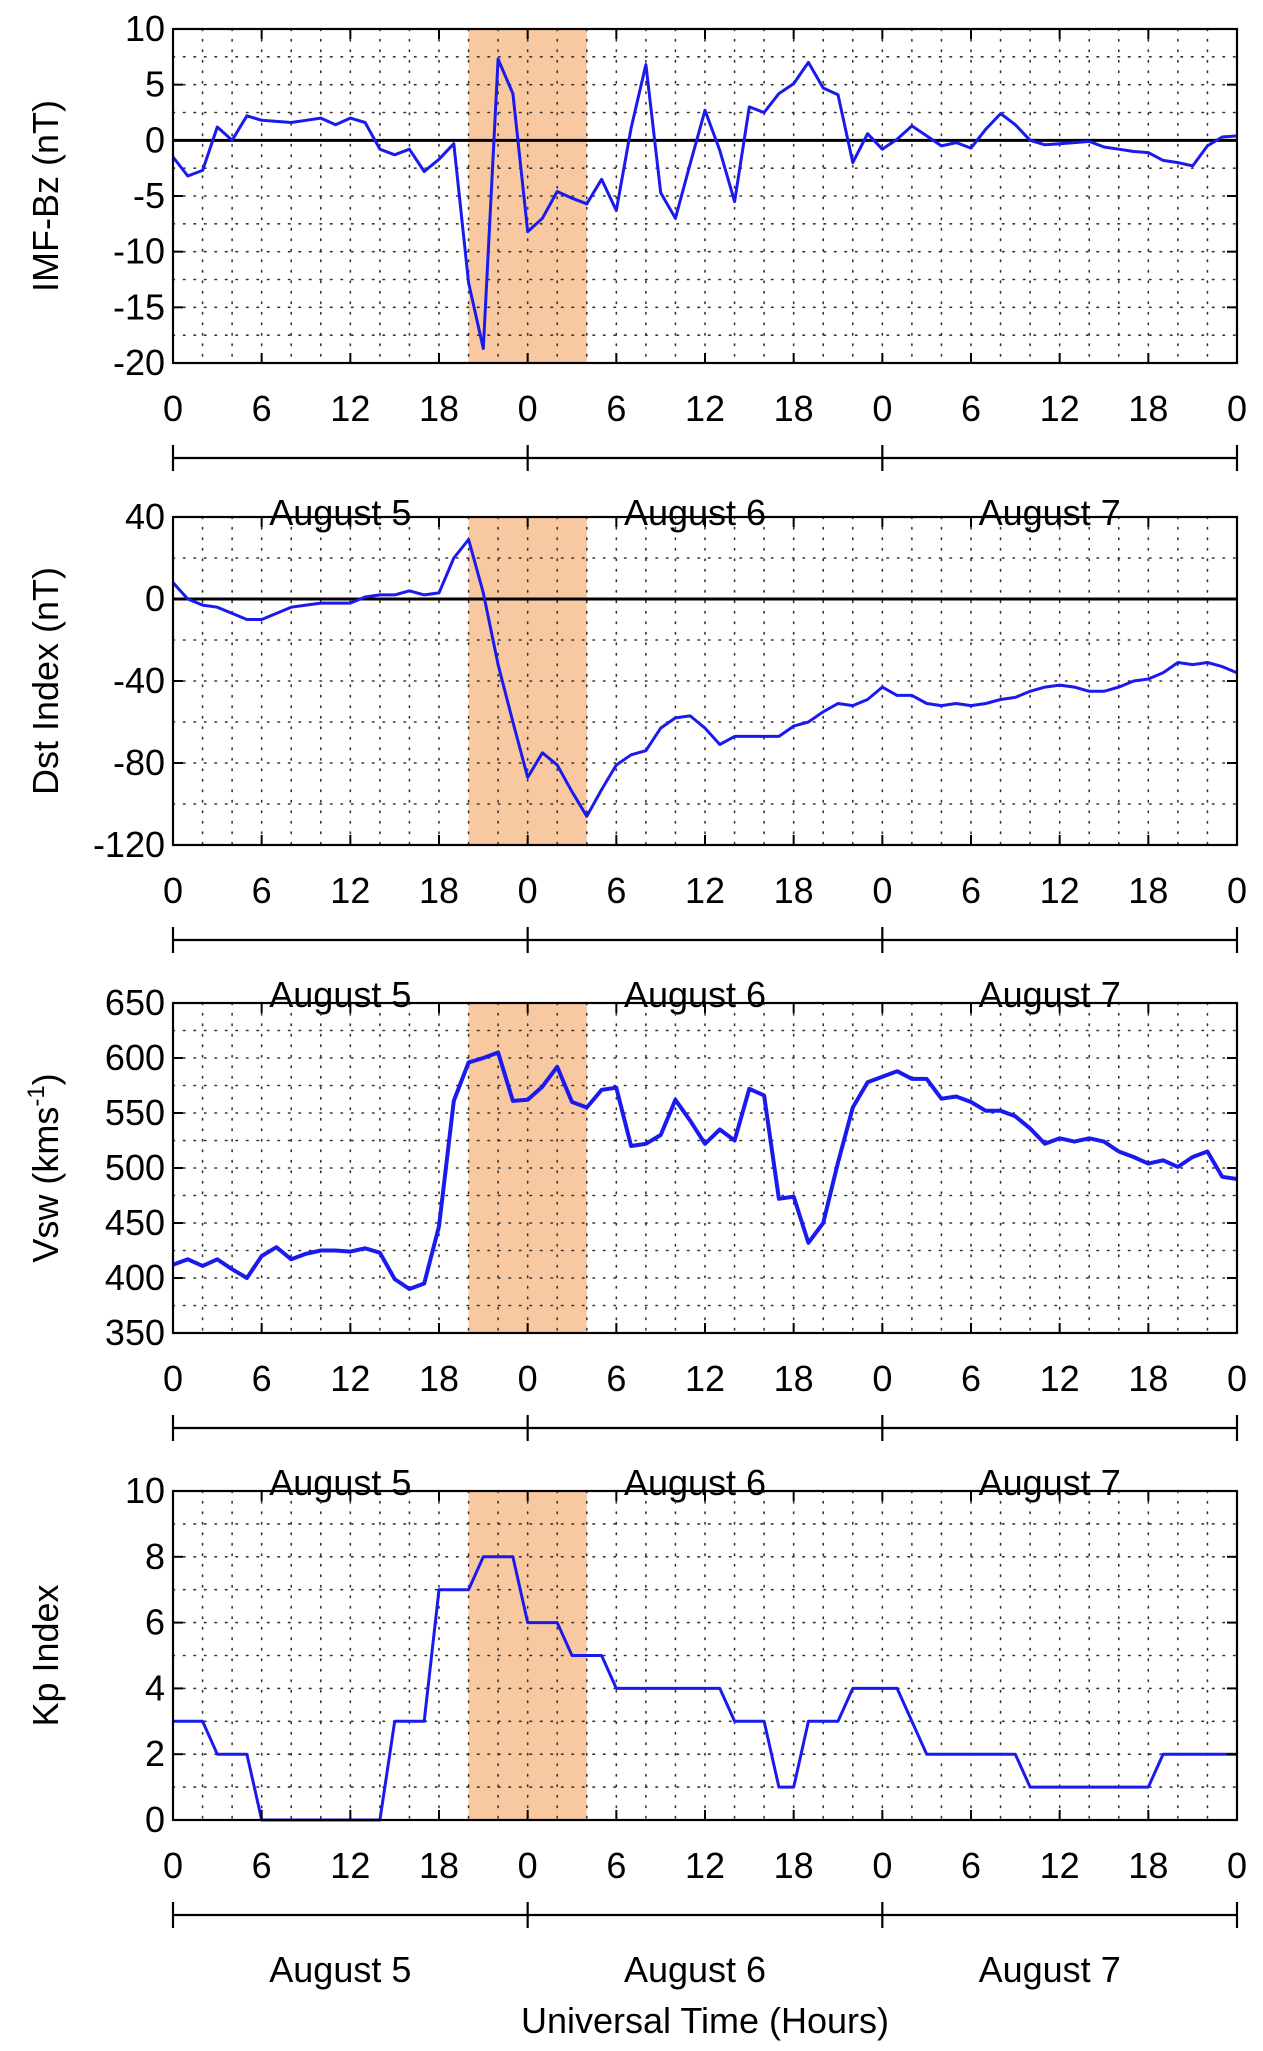 Image resolution: width=1263 pixels, height=2051 pixels. Describe the element at coordinates (135, 1277) in the screenshot. I see `y-tick-label: 400` at that location.